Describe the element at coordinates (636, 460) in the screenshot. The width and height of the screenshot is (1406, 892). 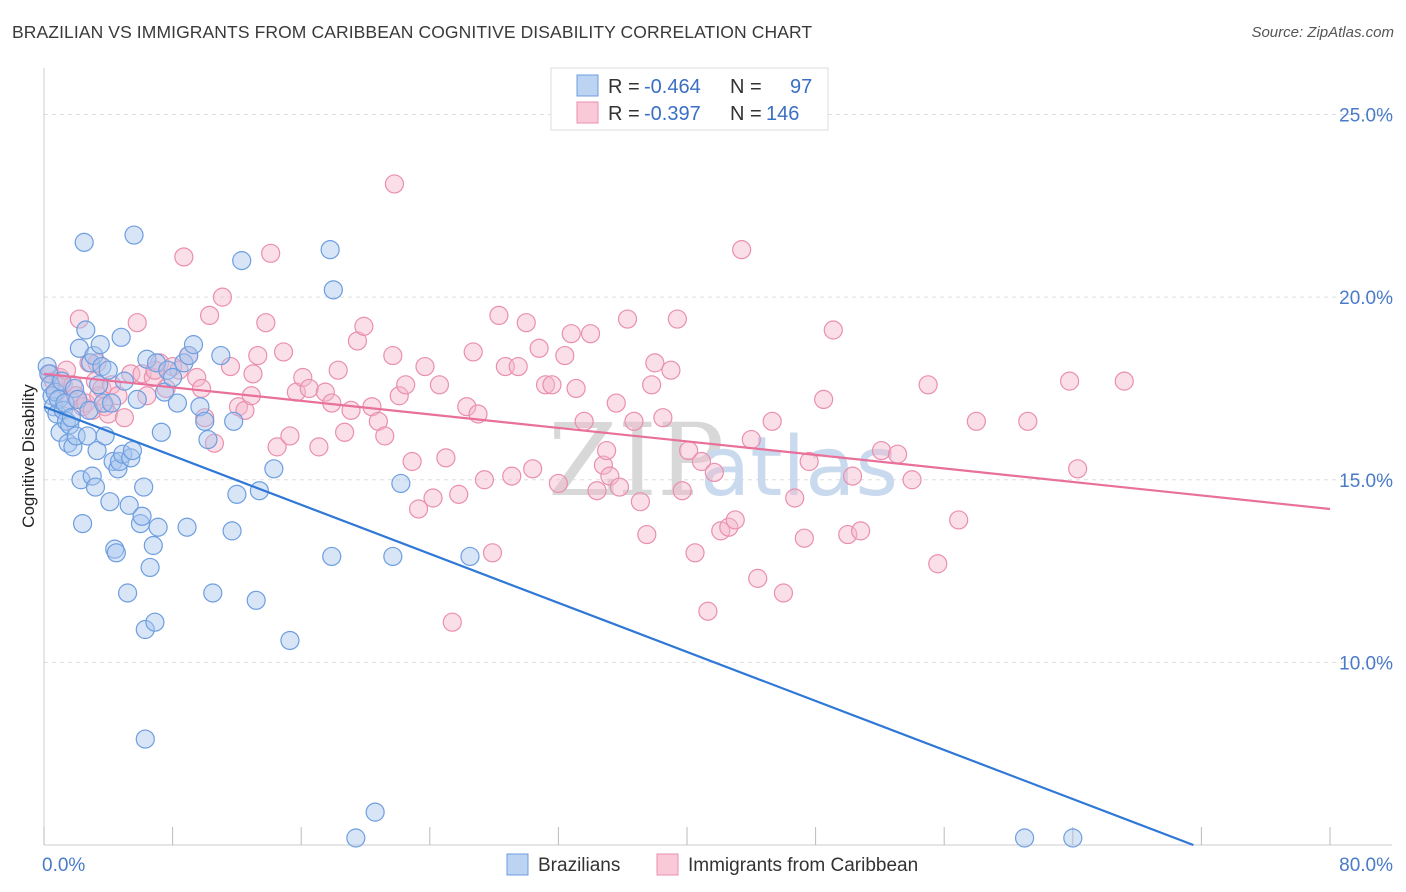
I see `watermark-zip: ZIP` at that location.